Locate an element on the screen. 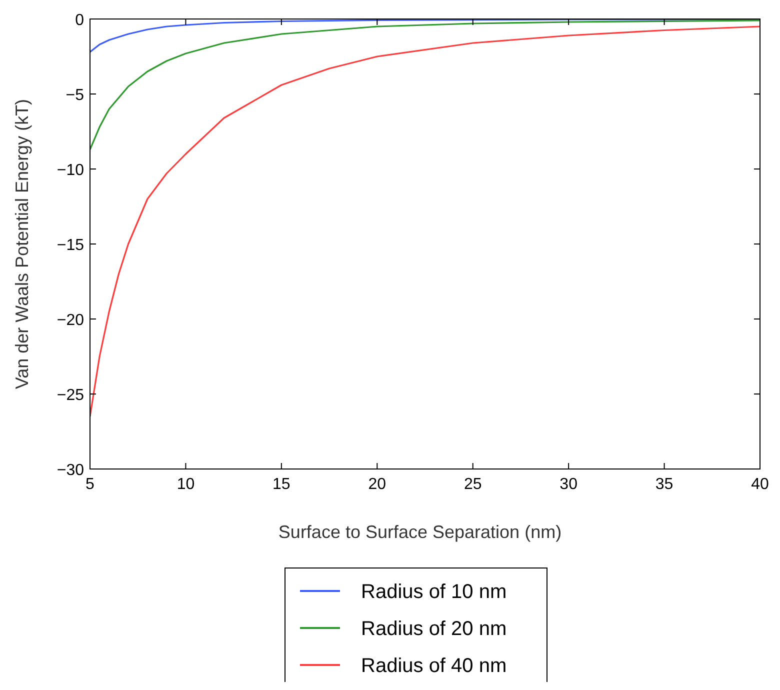 Image resolution: width=780 pixels, height=690 pixels. y-tick-label: −30 is located at coordinates (70, 470).